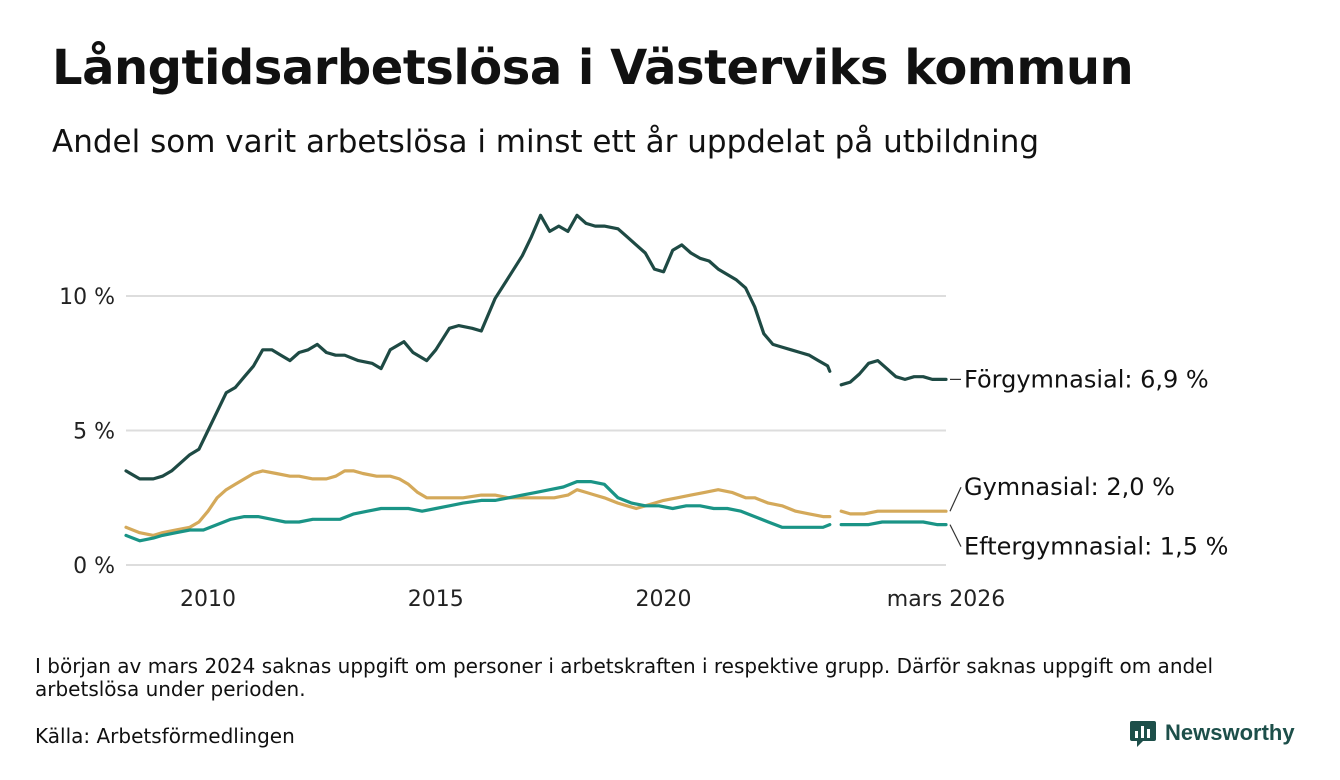 This screenshot has height=780, width=1340. I want to click on end-label-förgymnasial: Förgymnasial: 6,9 %, so click(1086, 379).